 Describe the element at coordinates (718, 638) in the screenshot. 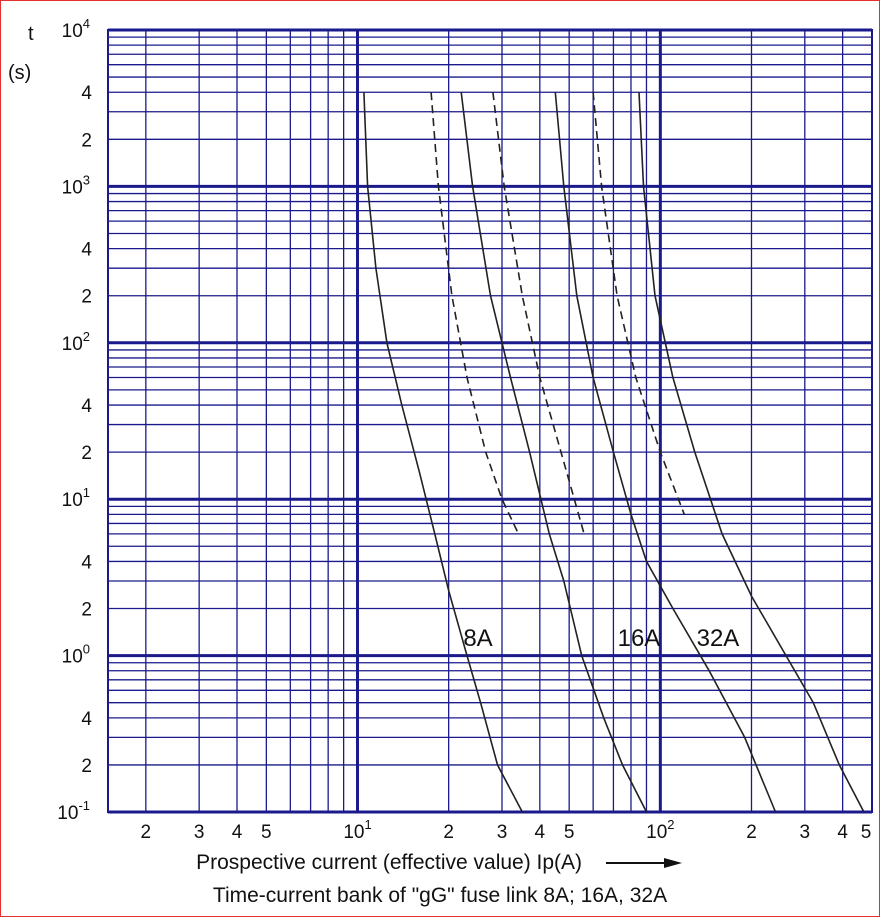

I see `curve-label: 32A` at that location.